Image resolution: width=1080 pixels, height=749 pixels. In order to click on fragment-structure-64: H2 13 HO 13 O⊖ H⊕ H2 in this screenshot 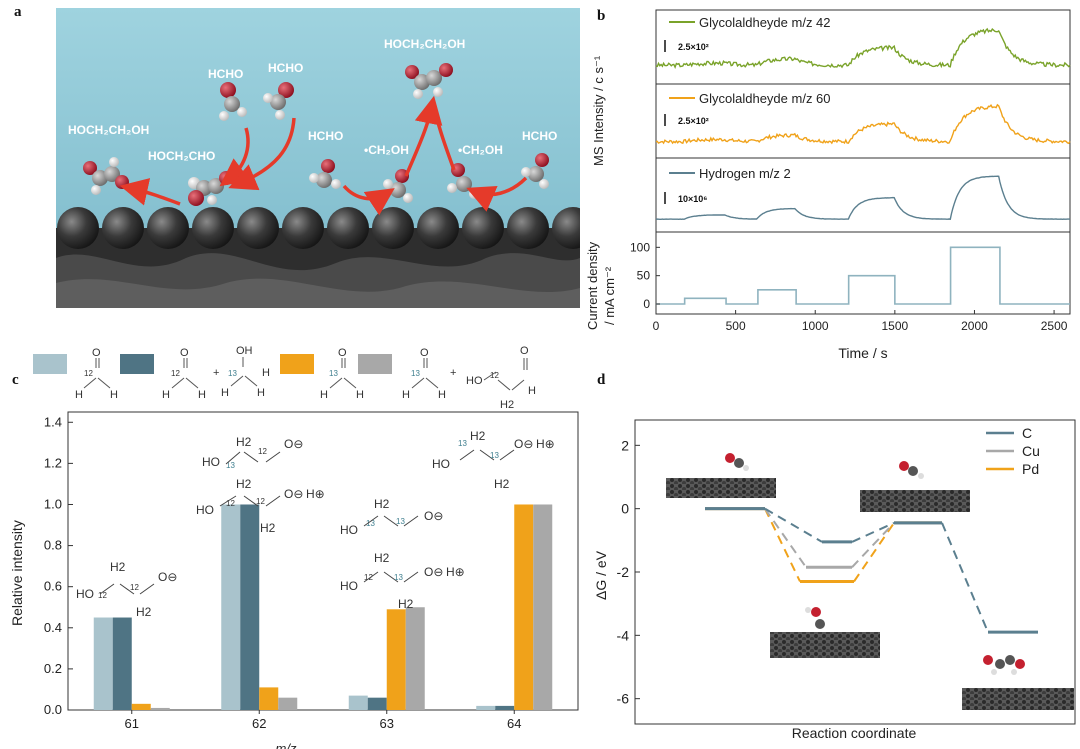, I will do `click(493, 460)`.